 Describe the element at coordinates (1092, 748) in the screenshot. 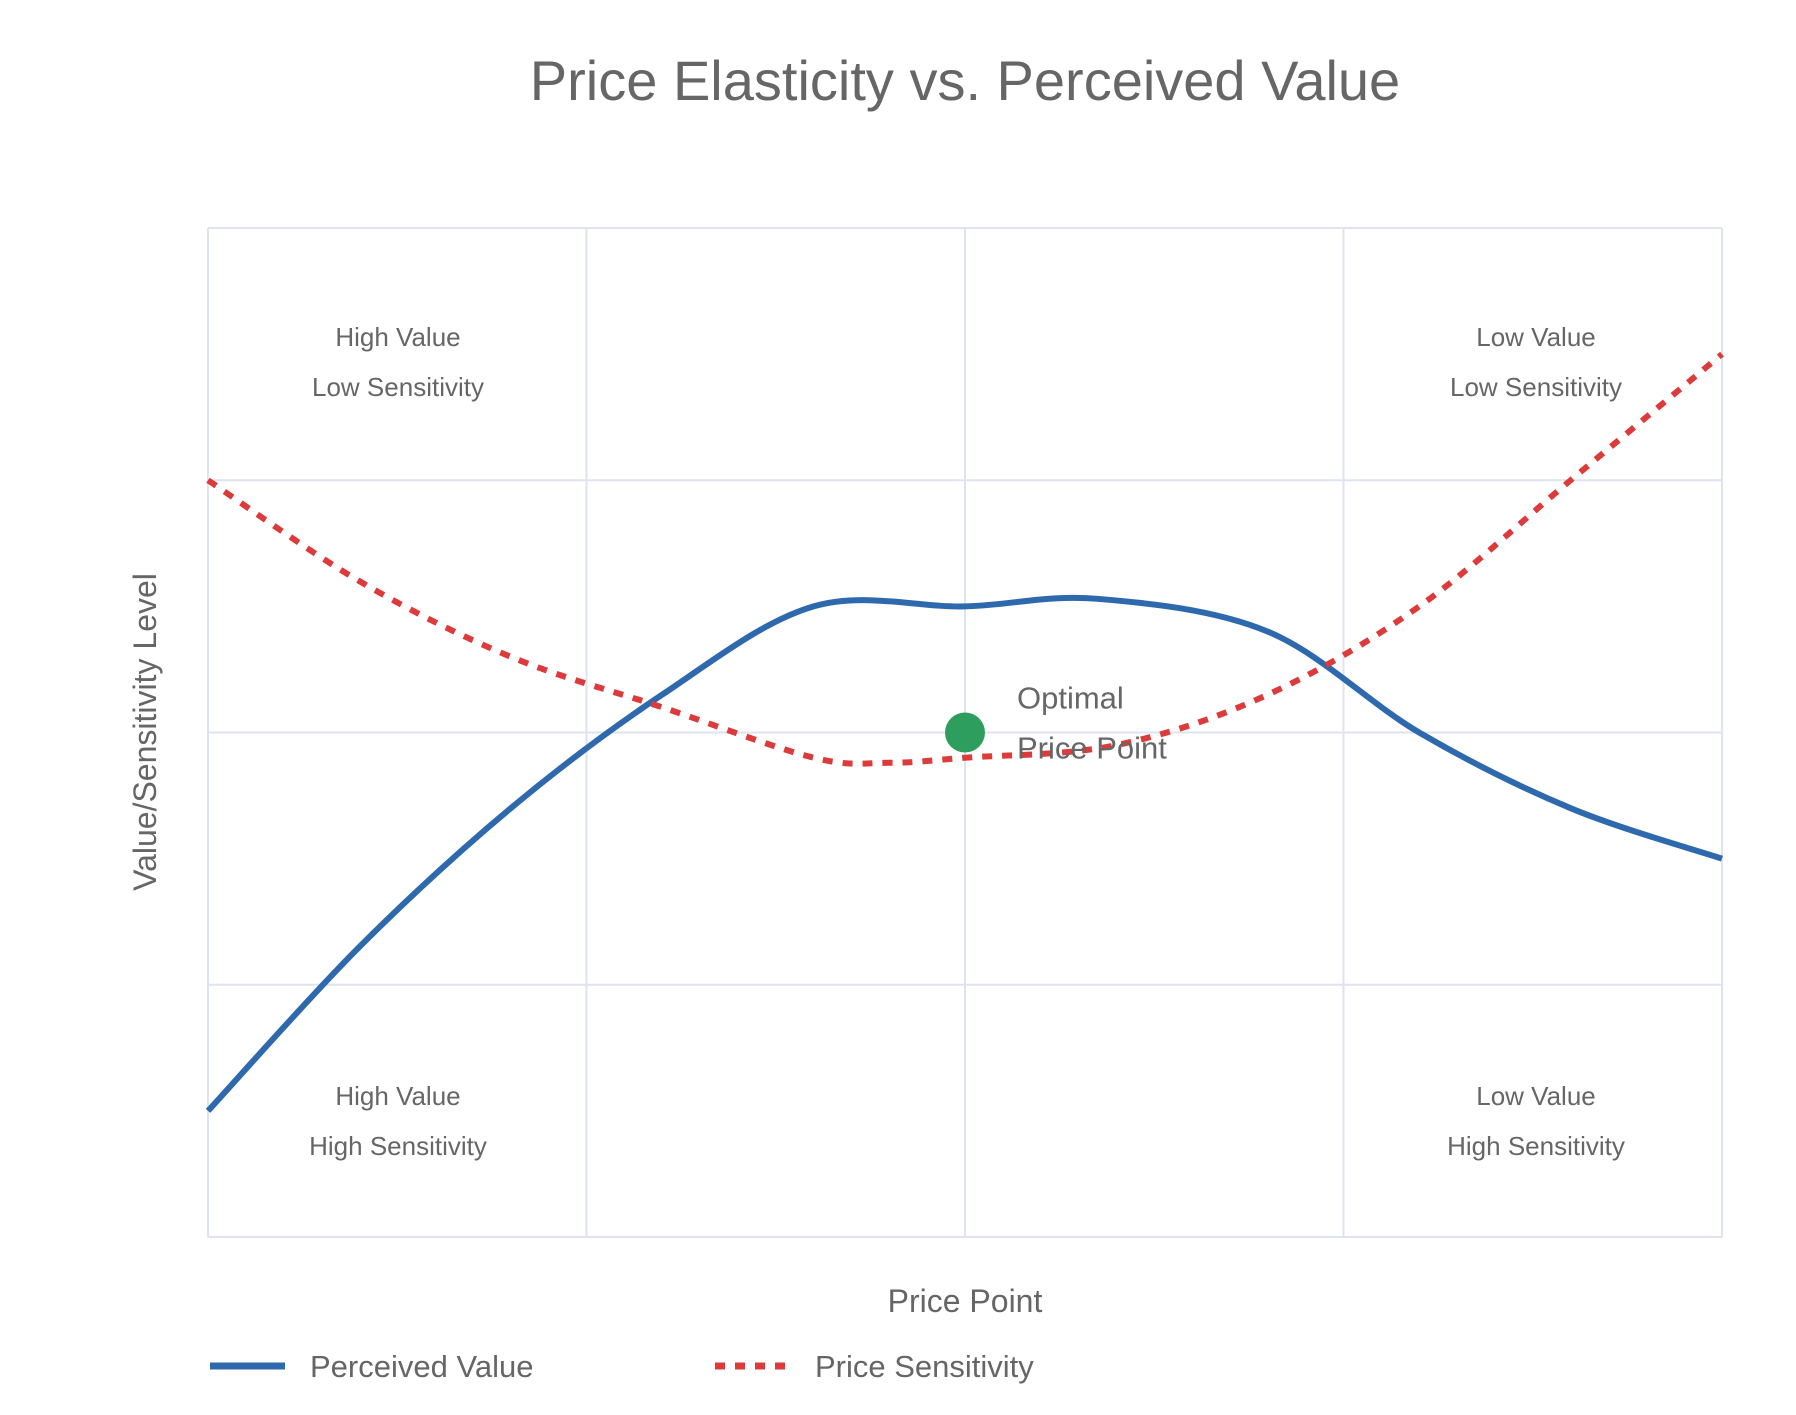

I see `optimal-point-label: Price Point` at that location.